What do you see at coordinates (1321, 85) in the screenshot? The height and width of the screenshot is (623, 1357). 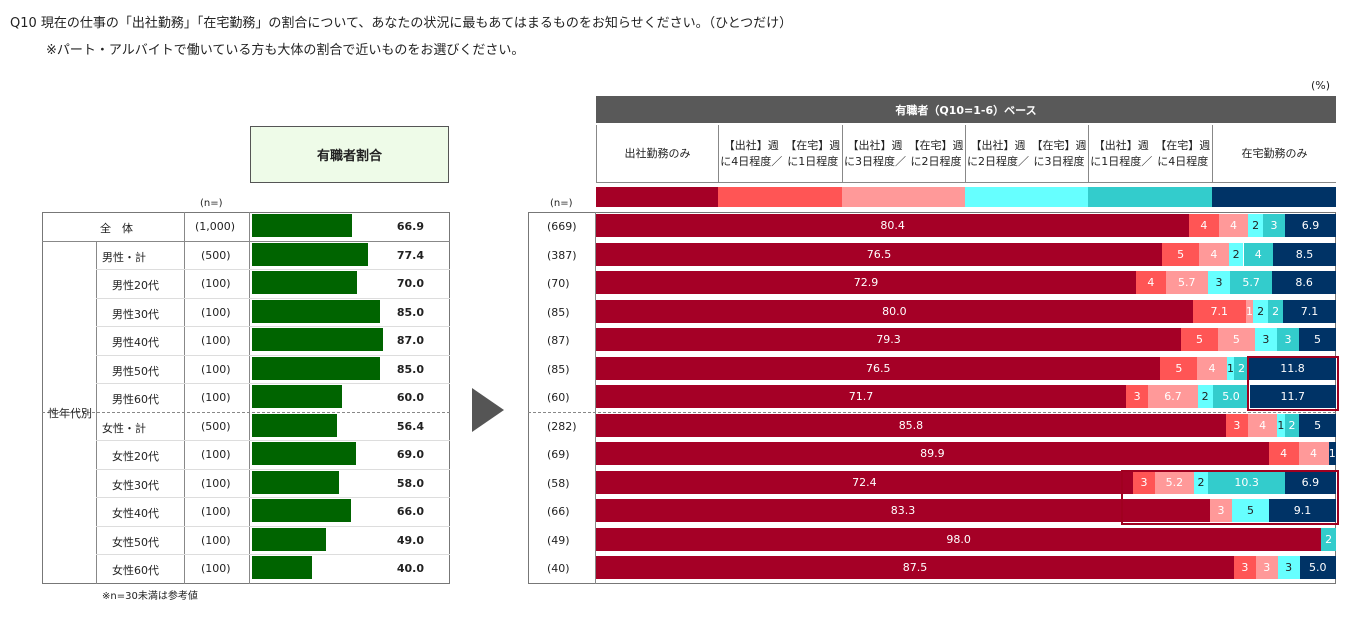 I see `unit-label: (%)` at bounding box center [1321, 85].